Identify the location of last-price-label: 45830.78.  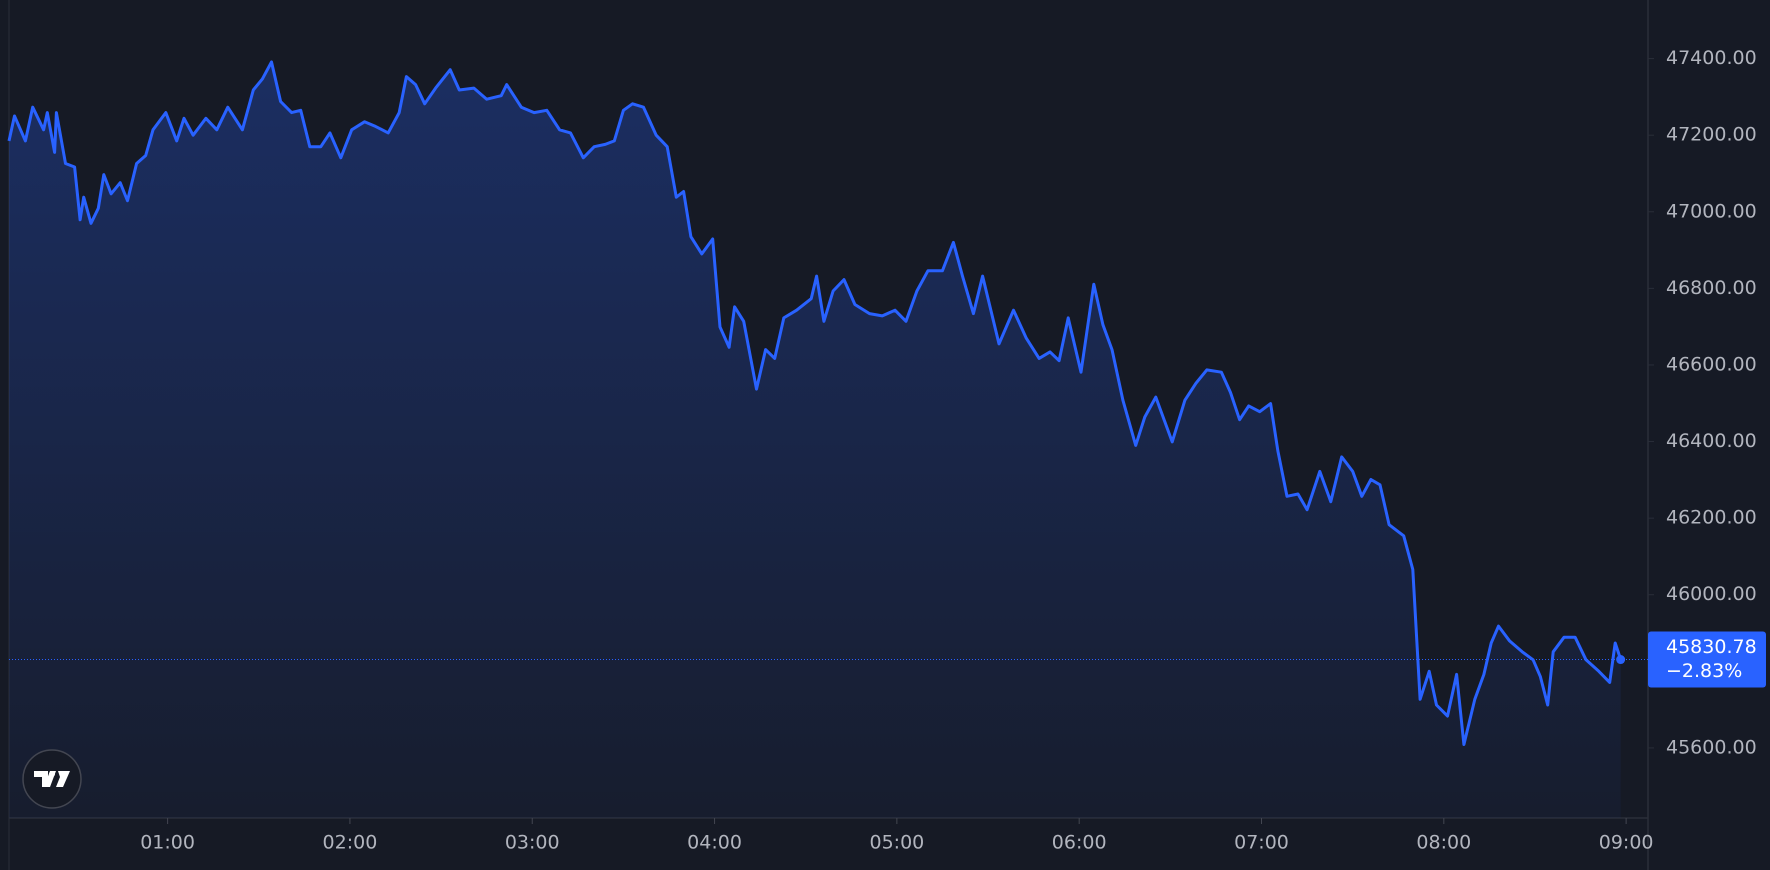
(1711, 647).